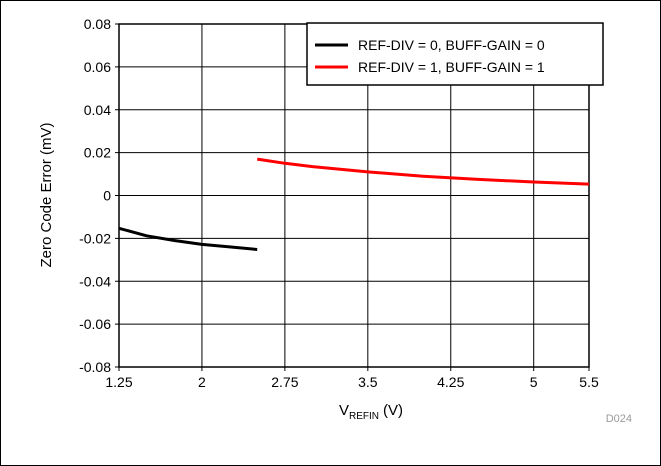  Describe the element at coordinates (393, 410) in the screenshot. I see `x-axis-label-unit: (V)` at that location.